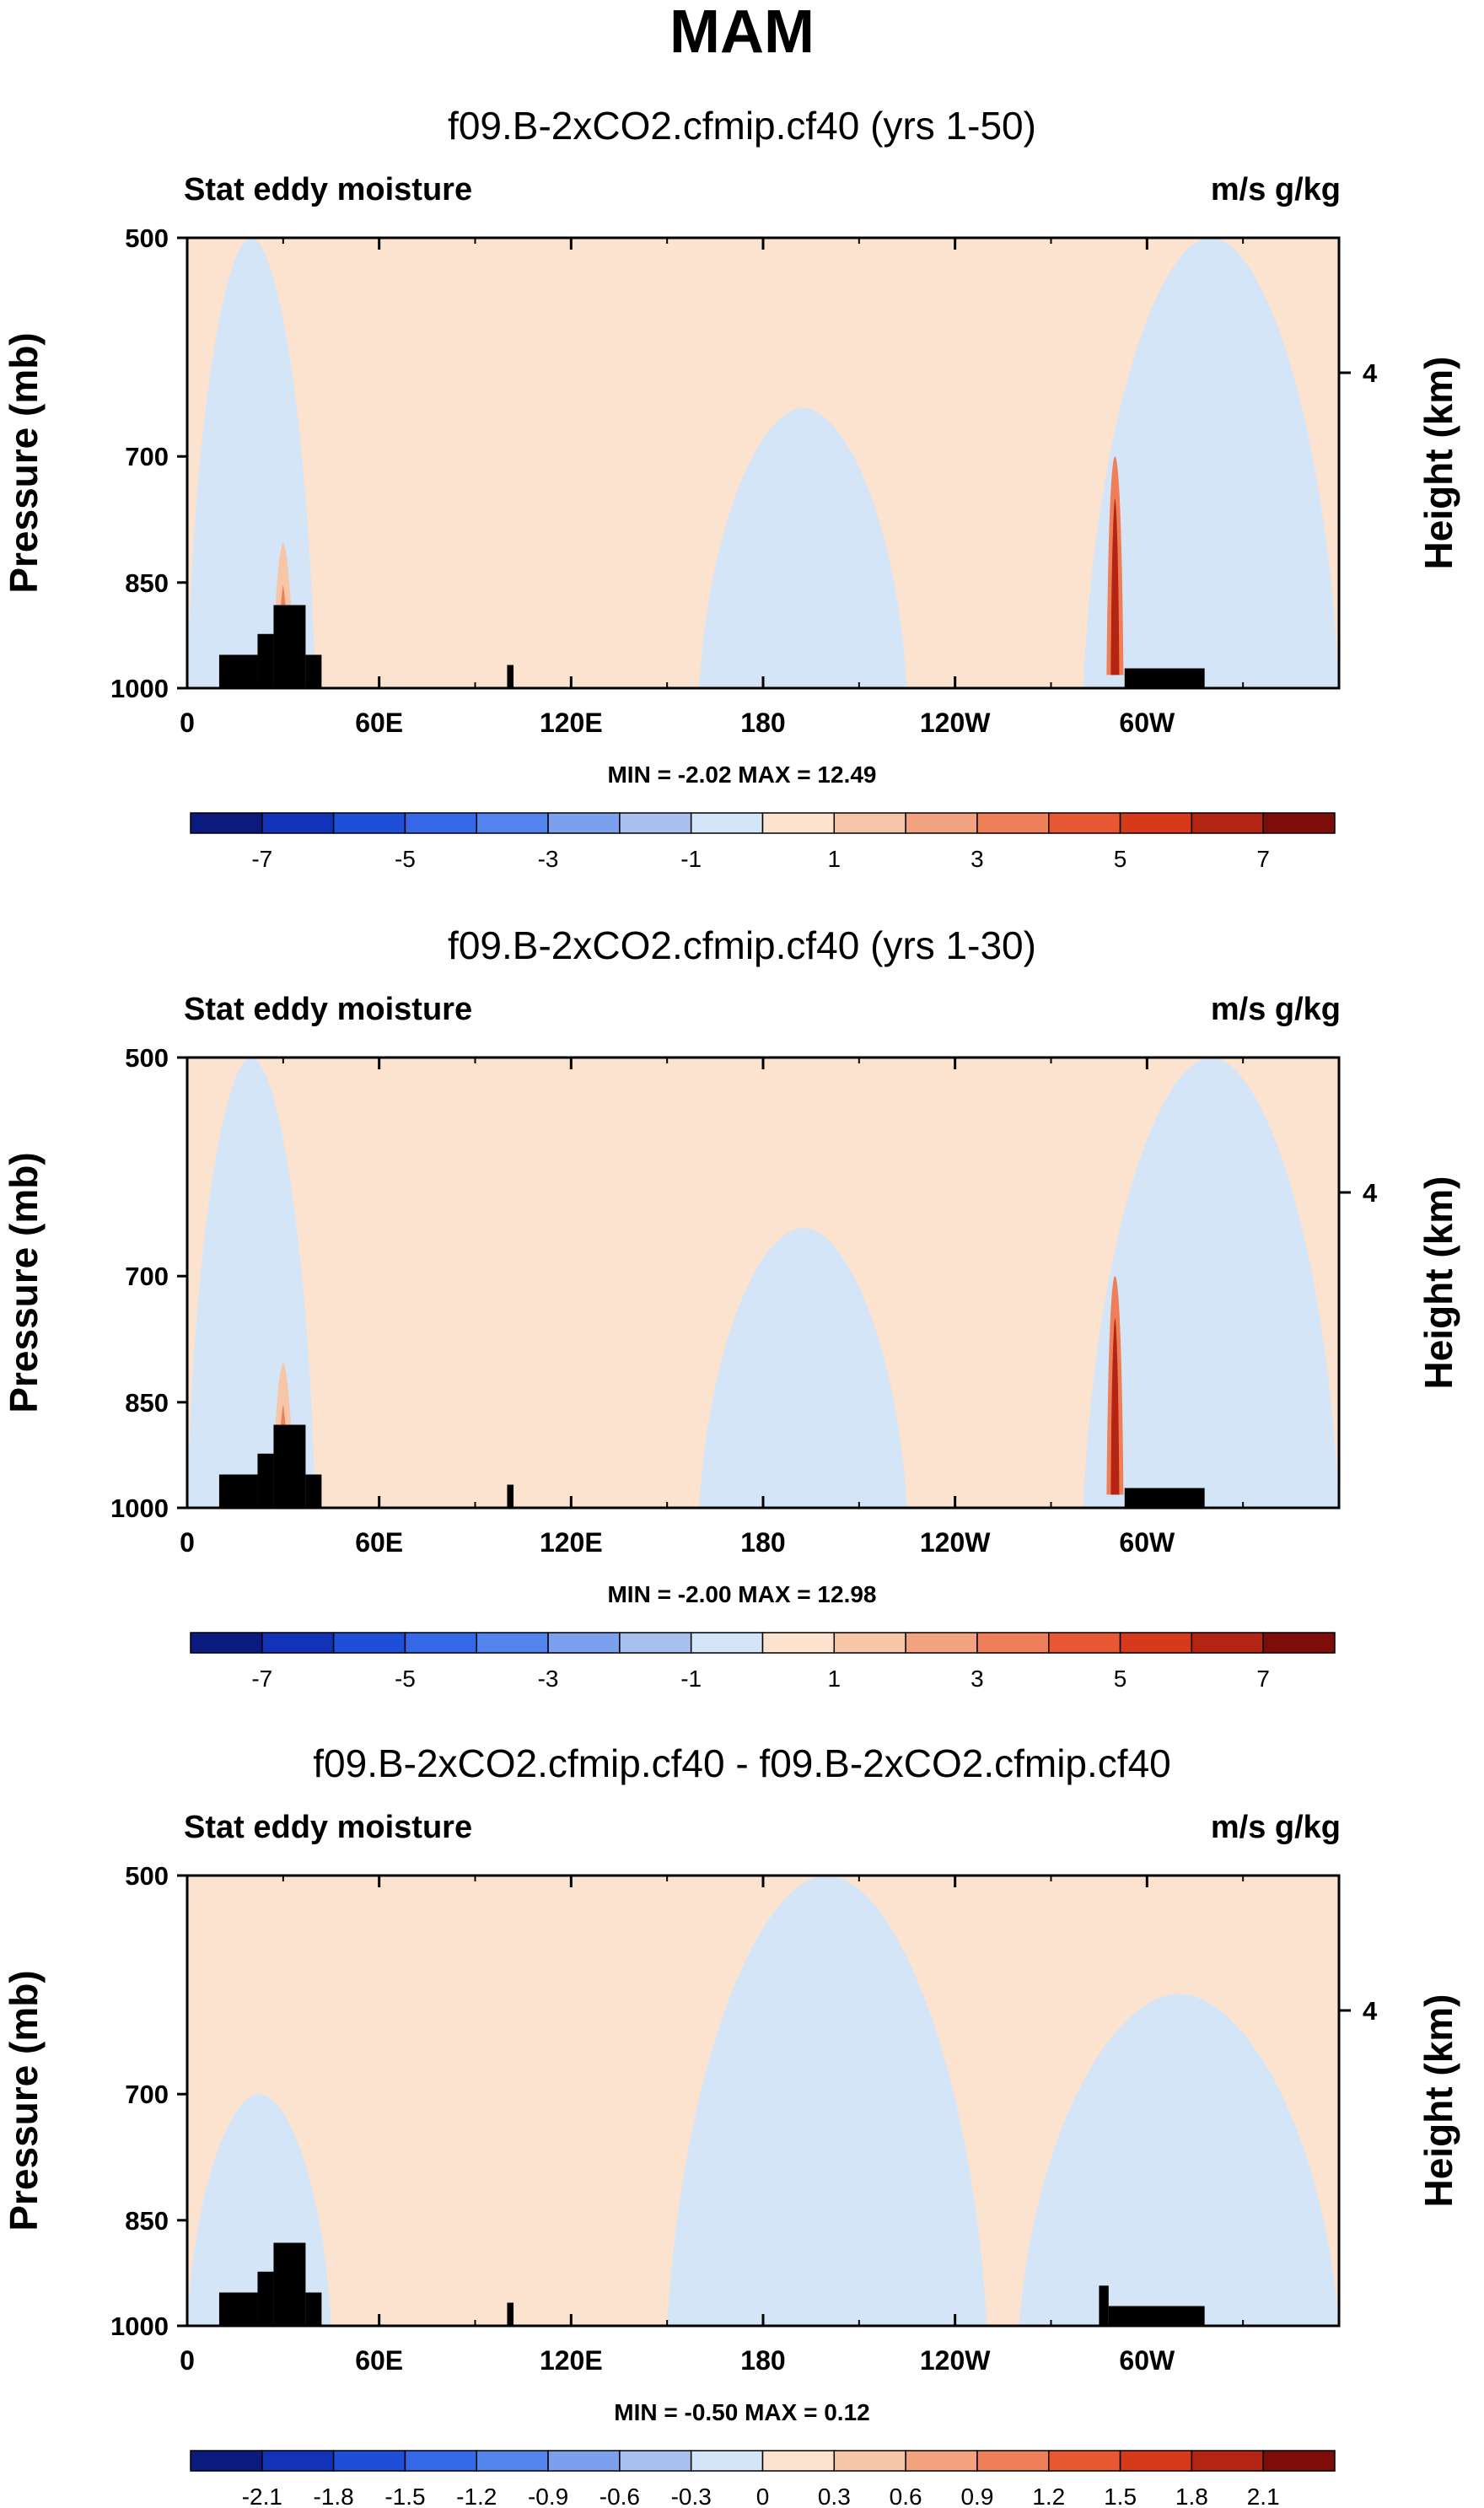  I want to click on y-tick-label: 850, so click(147, 1403).